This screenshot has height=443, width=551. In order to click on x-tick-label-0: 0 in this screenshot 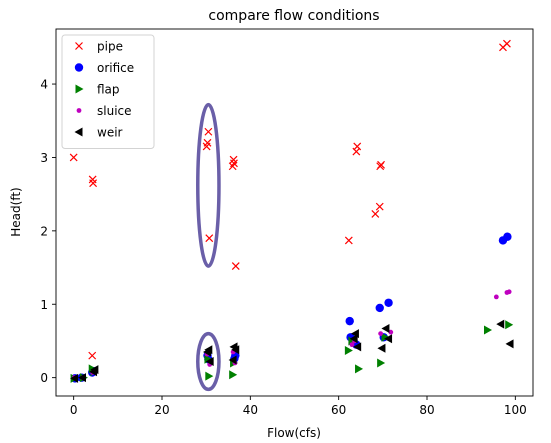, I will do `click(74, 410)`.